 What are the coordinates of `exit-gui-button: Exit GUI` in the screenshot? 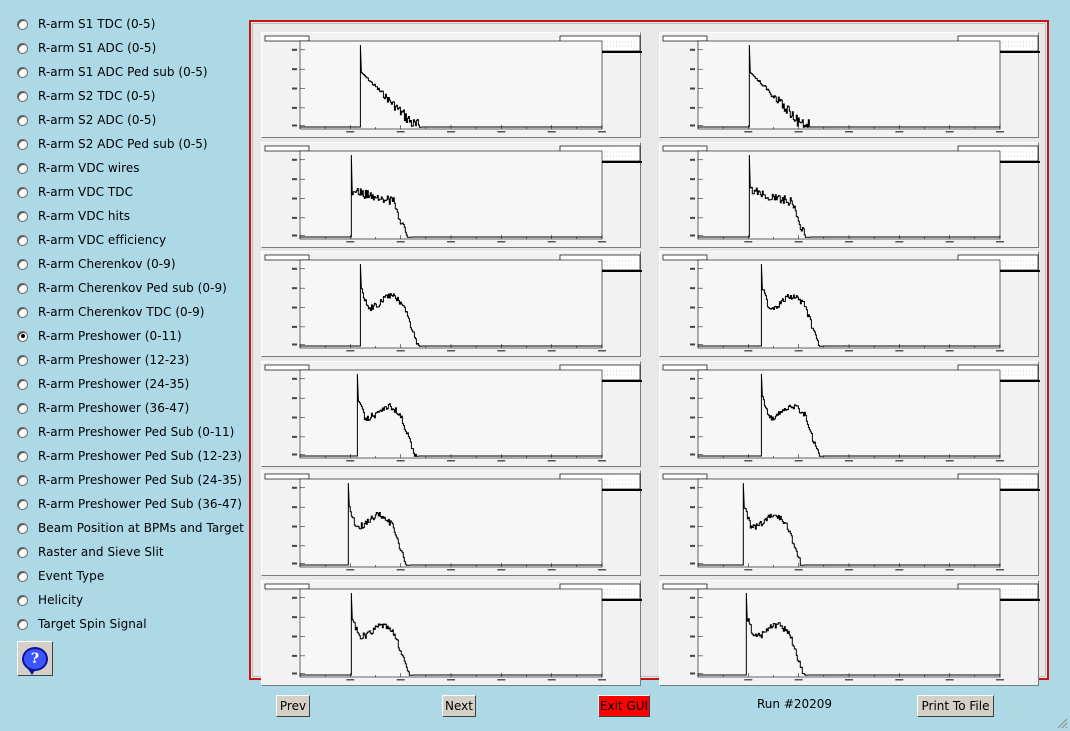 It's located at (624, 706).